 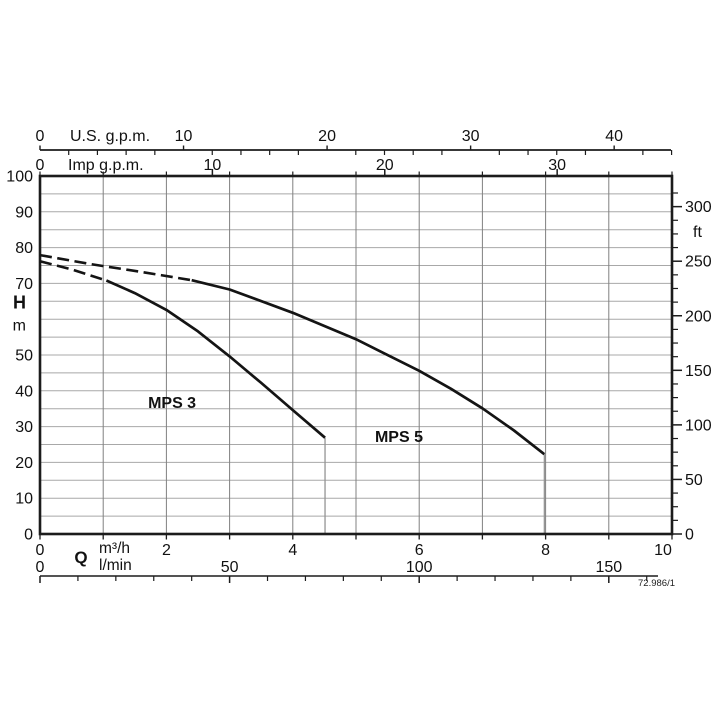 I want to click on ft-axis: 0 50 100 150 200 250 300 ft, so click(x=692, y=368).